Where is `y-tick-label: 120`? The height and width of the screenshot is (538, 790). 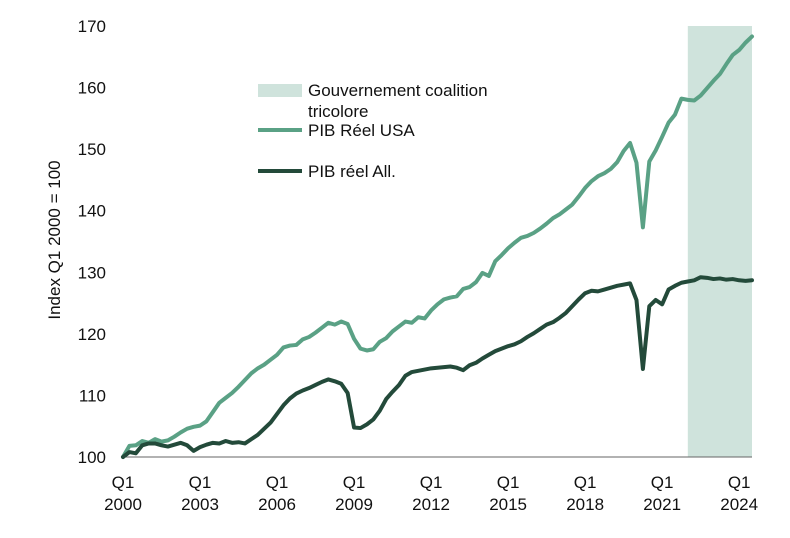 y-tick-label: 120 is located at coordinates (92, 334).